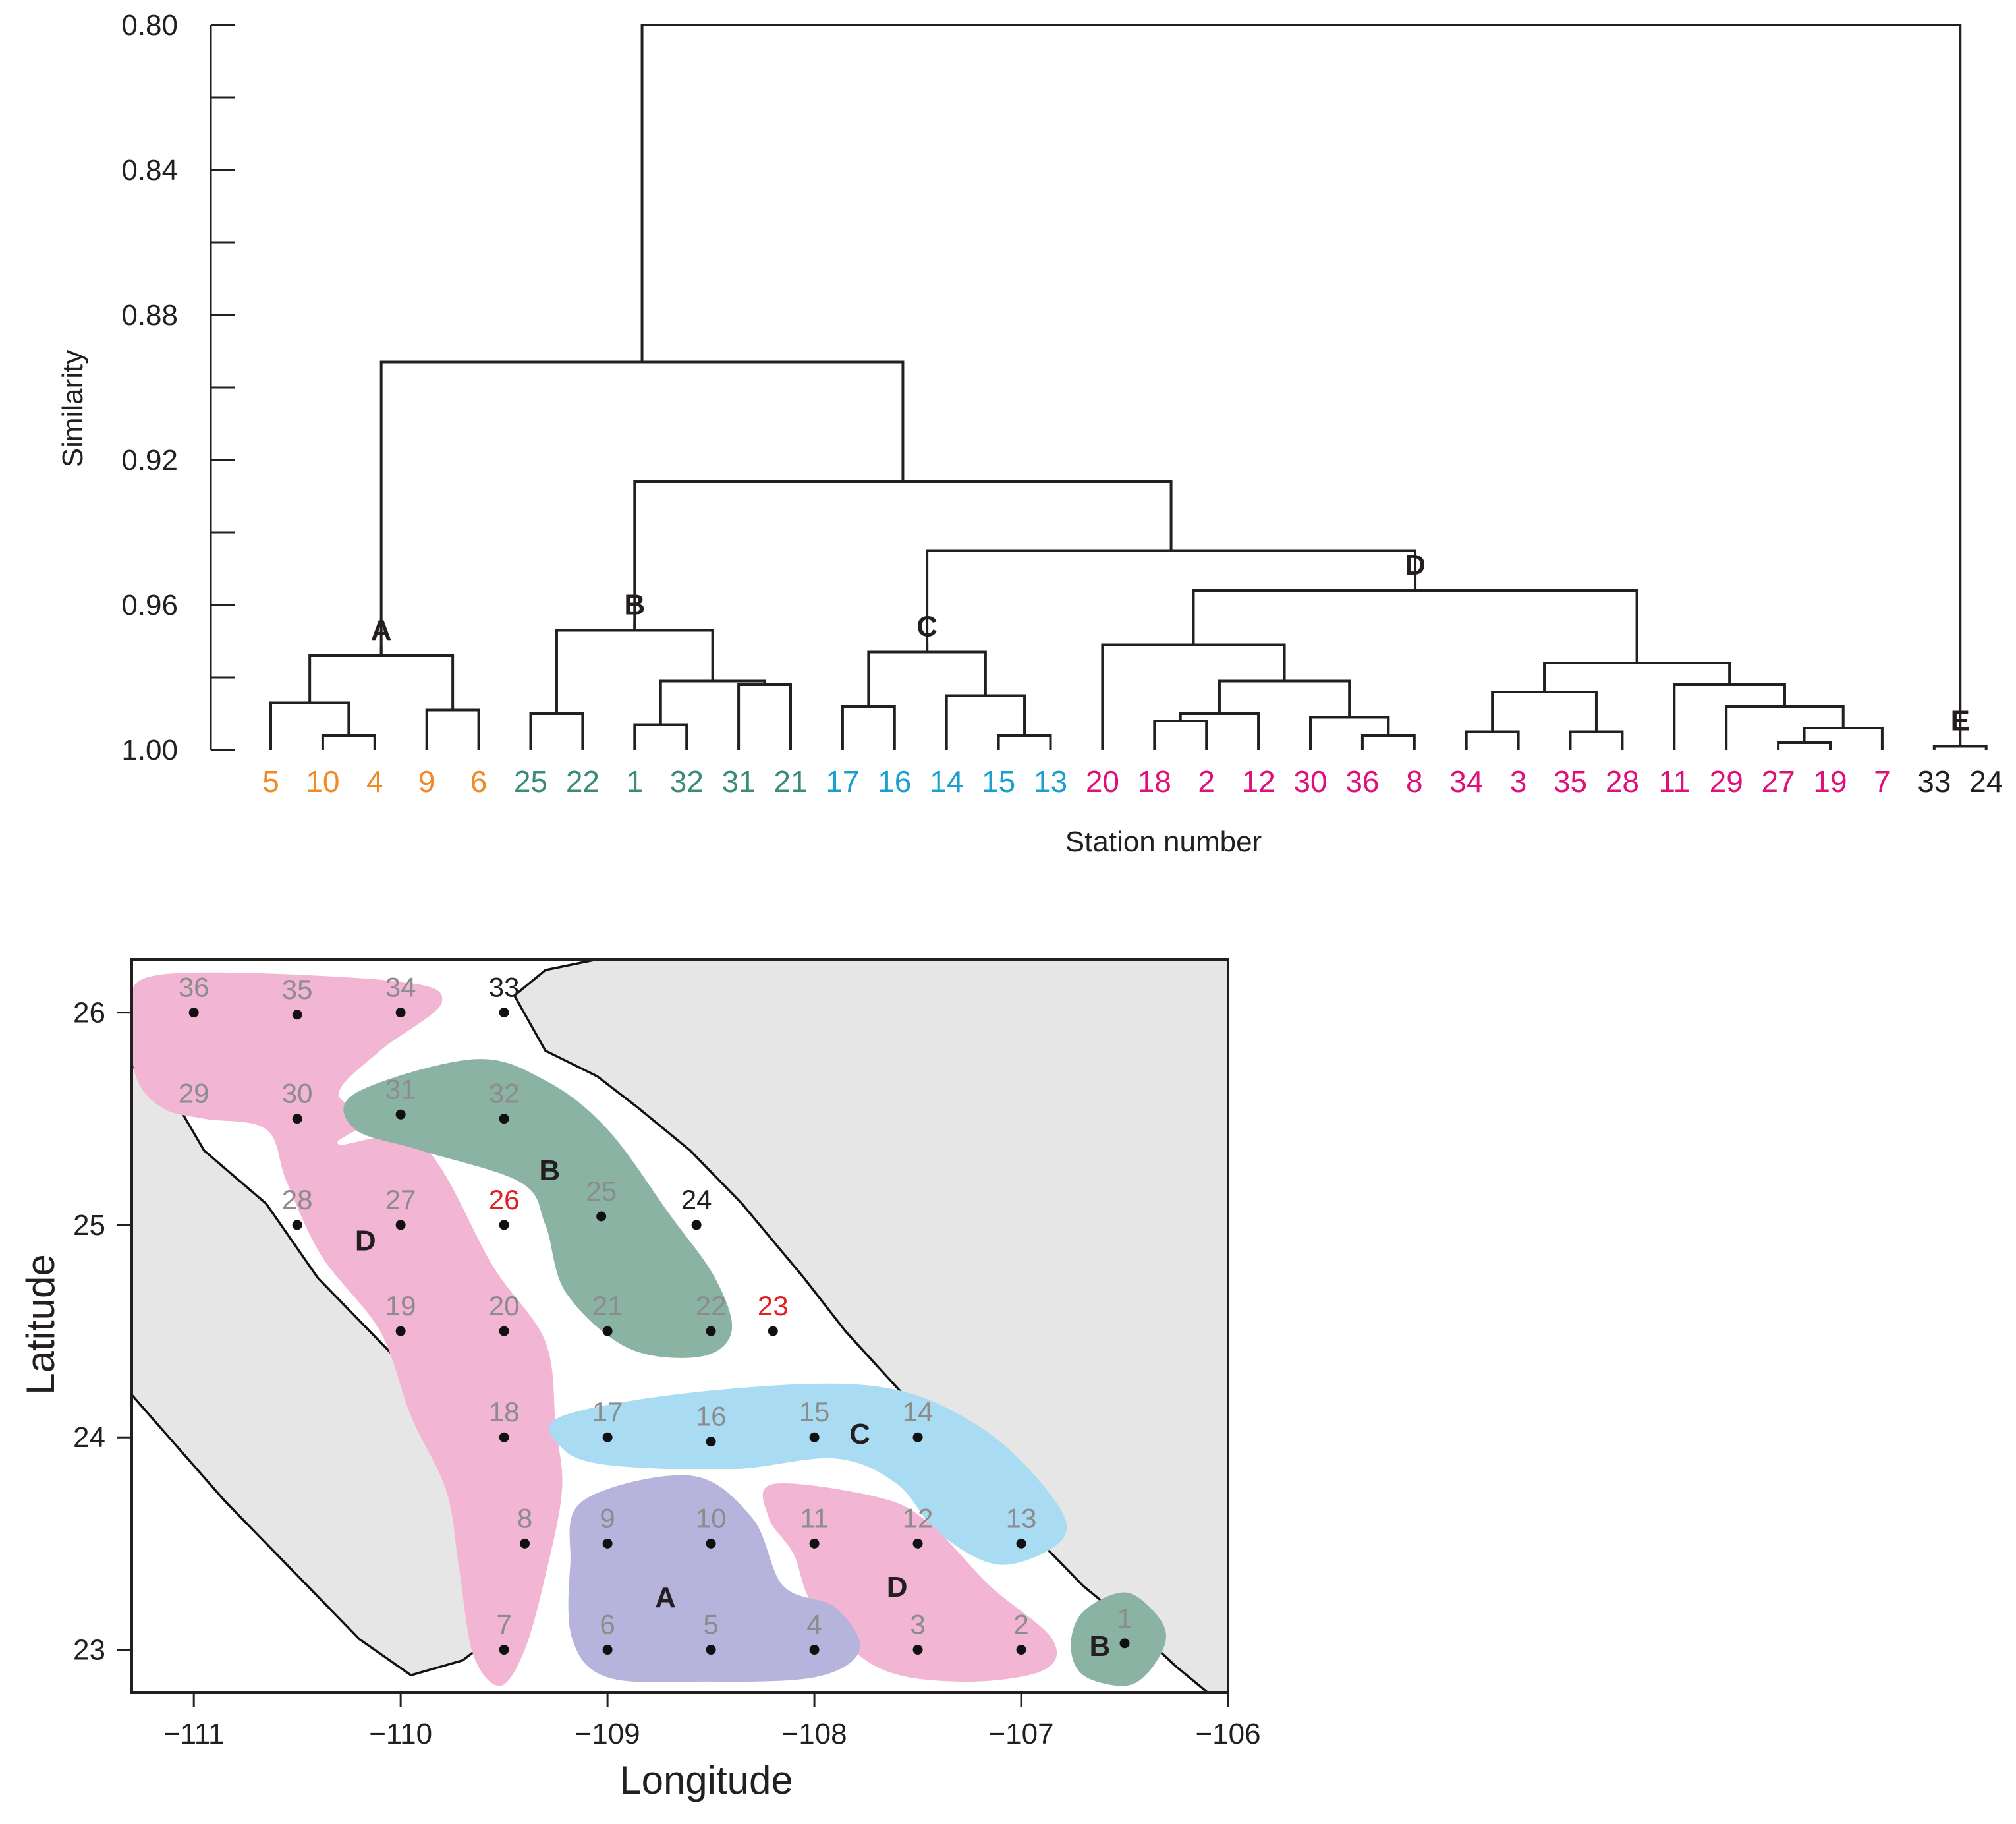 Image resolution: width=2016 pixels, height=1824 pixels. Describe the element at coordinates (711, 1416) in the screenshot. I see `station-label: 16` at that location.